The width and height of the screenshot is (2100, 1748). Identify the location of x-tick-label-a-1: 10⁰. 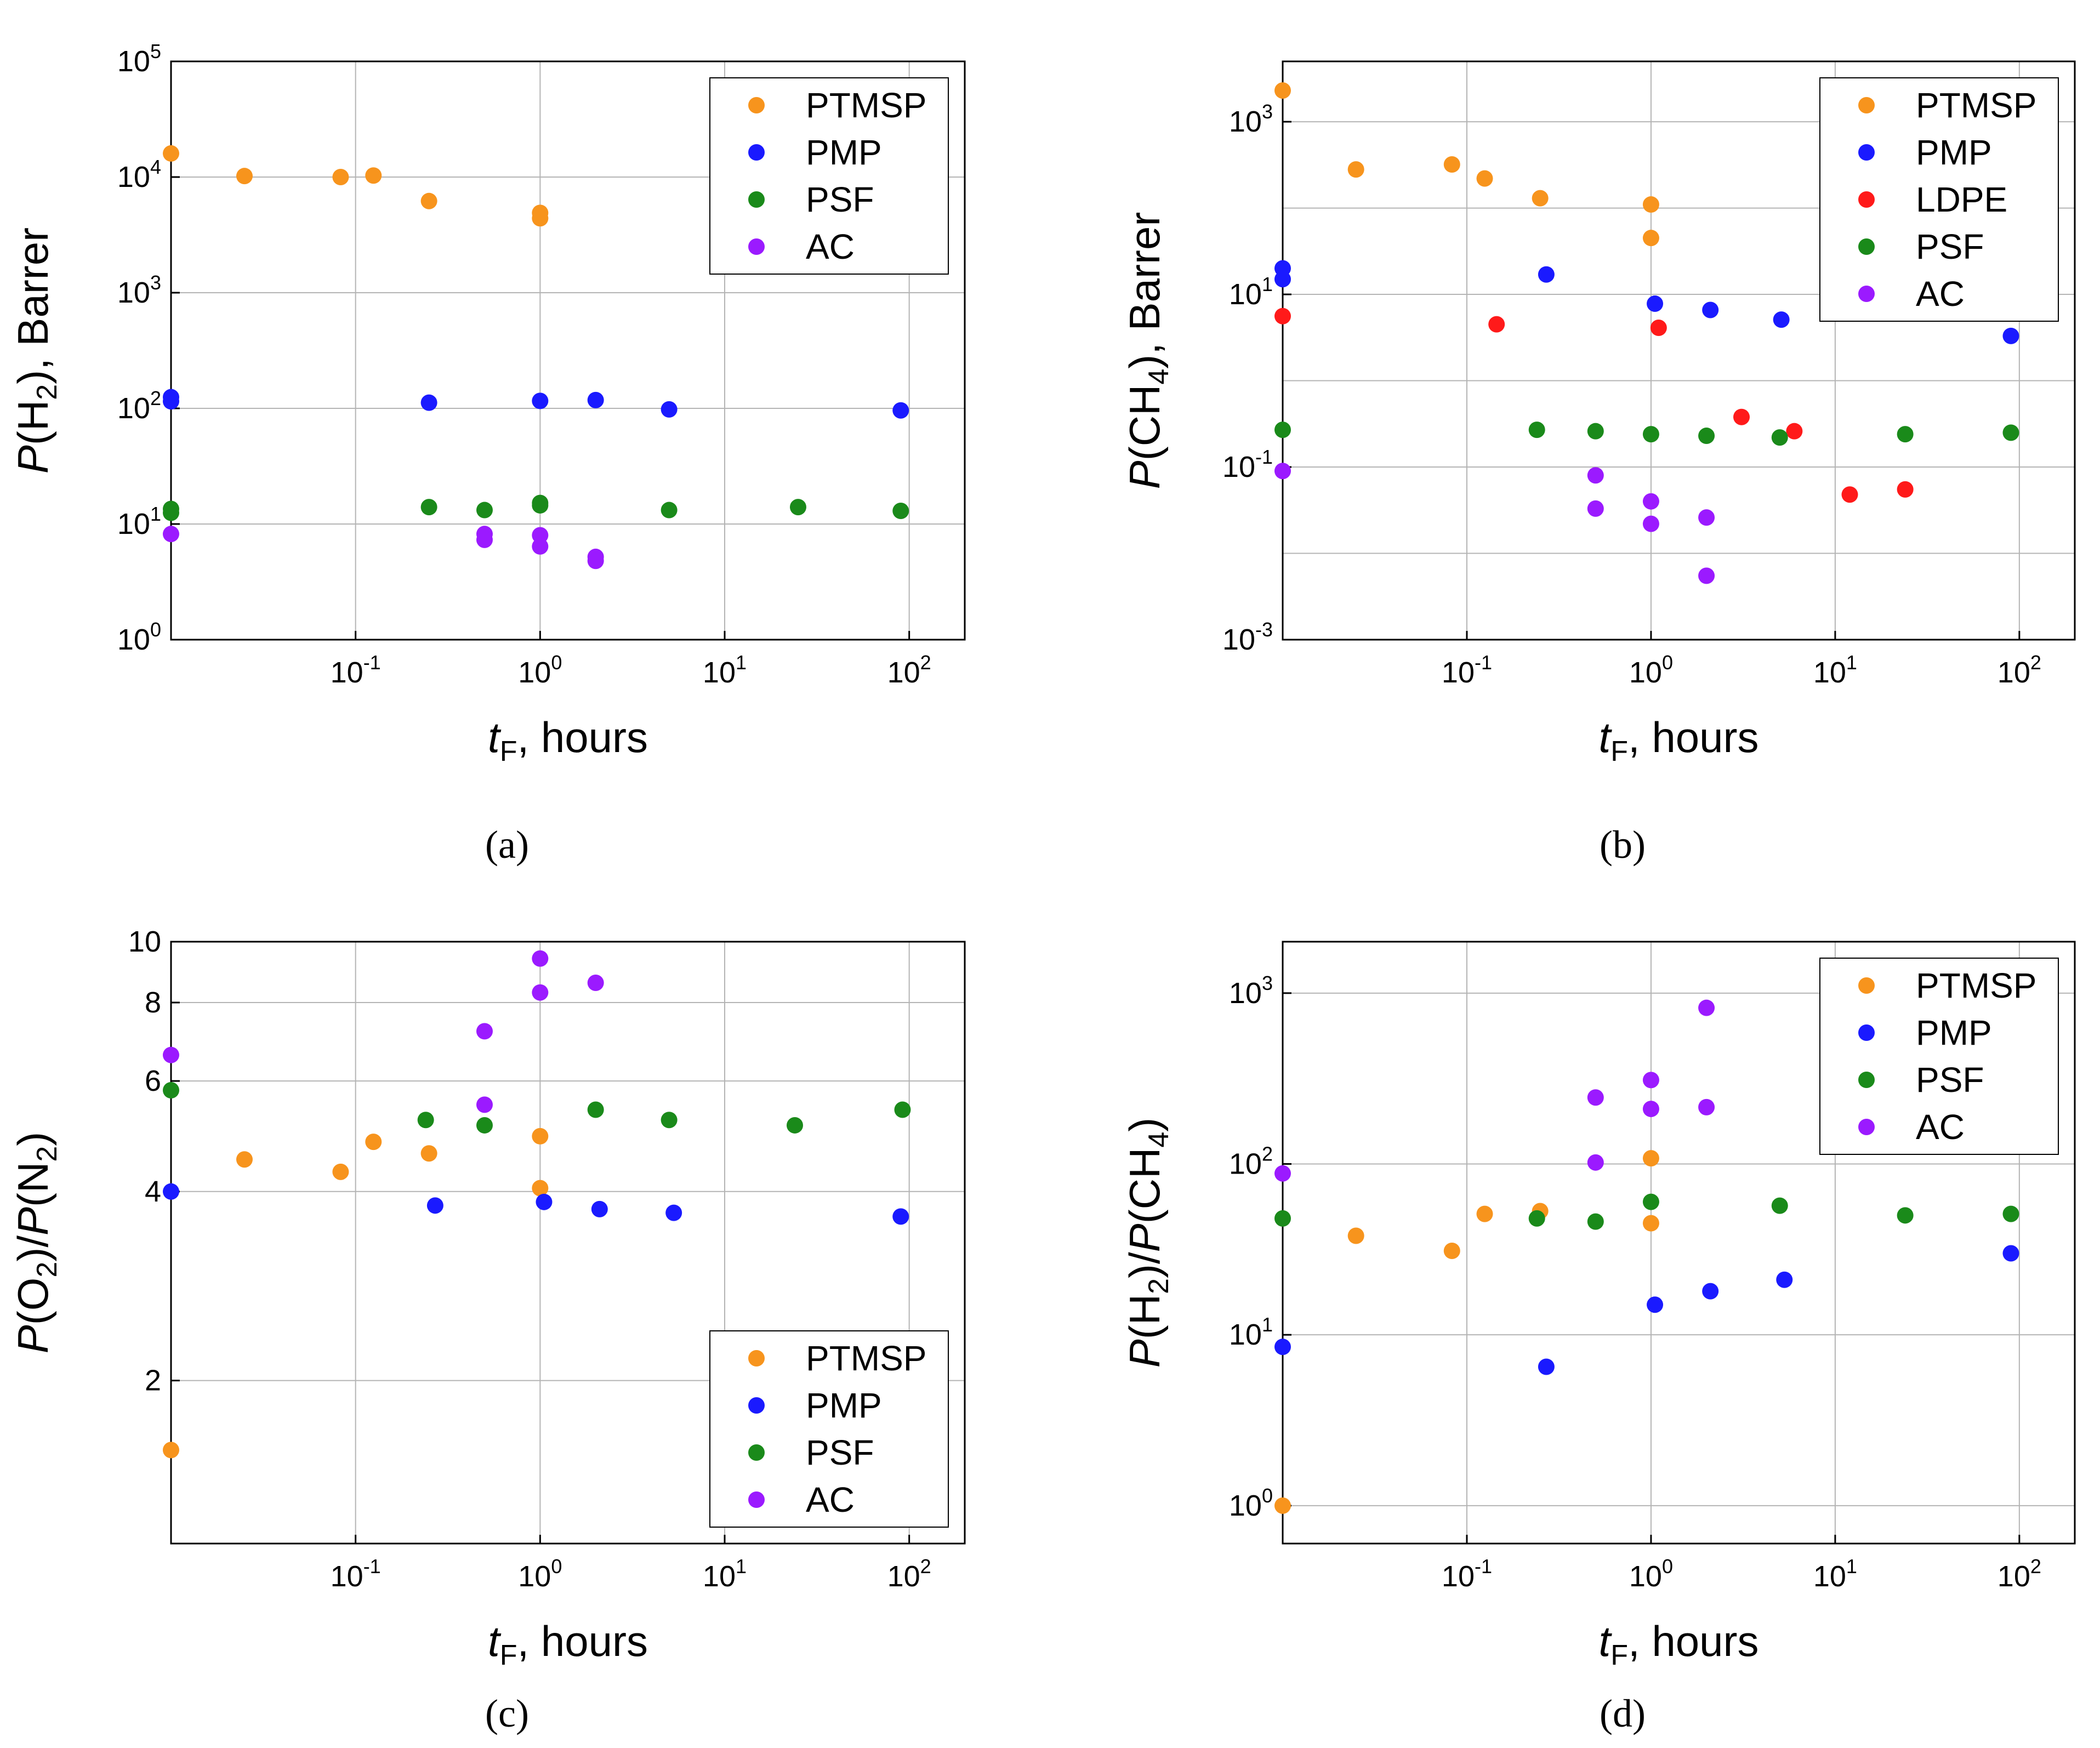
(540, 670).